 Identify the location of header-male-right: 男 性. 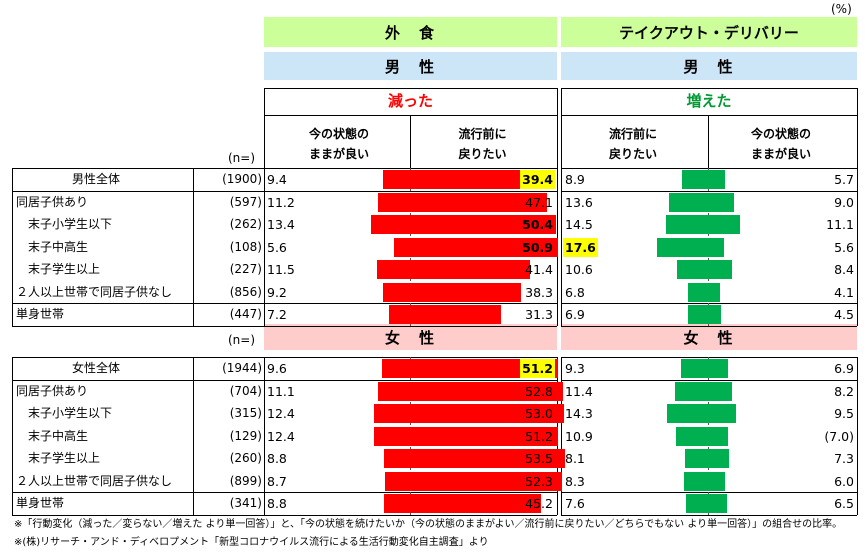
(709, 66).